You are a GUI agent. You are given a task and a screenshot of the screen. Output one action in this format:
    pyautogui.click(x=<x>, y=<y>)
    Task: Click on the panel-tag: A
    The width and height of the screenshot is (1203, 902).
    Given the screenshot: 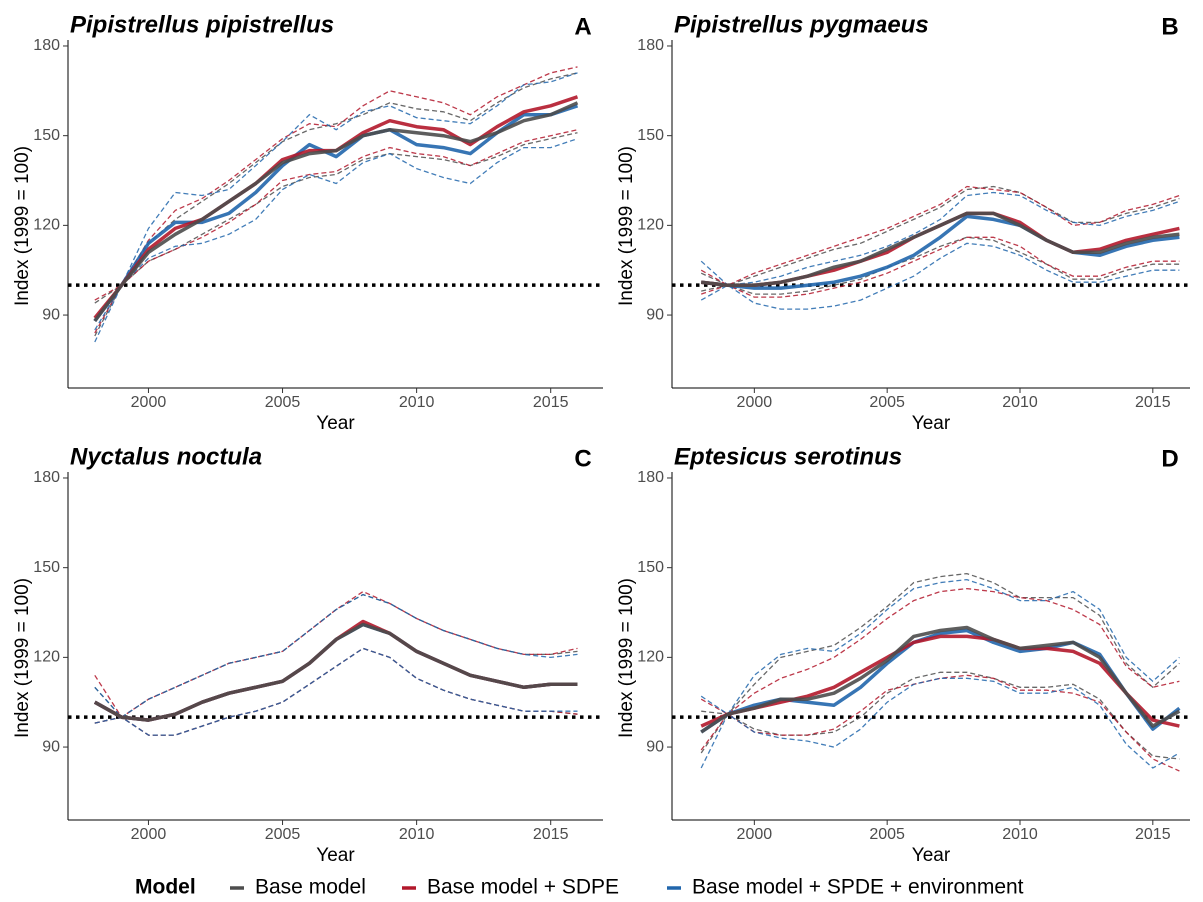 What is the action you would take?
    pyautogui.click(x=582, y=26)
    